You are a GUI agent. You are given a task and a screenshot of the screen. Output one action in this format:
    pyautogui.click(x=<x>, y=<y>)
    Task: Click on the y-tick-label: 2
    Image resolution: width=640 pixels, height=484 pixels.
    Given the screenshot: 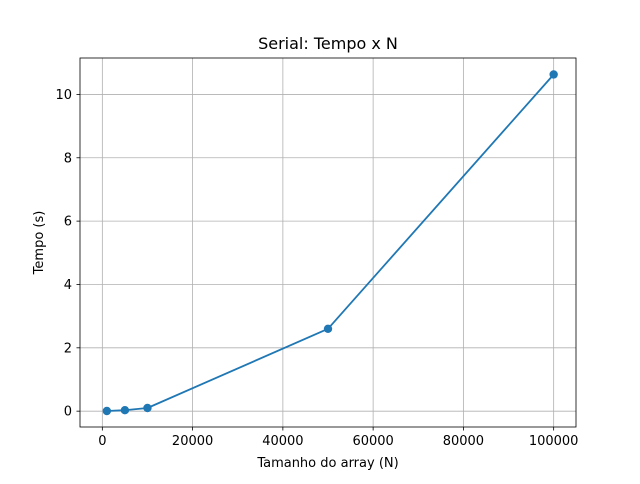 What is the action you would take?
    pyautogui.click(x=68, y=348)
    